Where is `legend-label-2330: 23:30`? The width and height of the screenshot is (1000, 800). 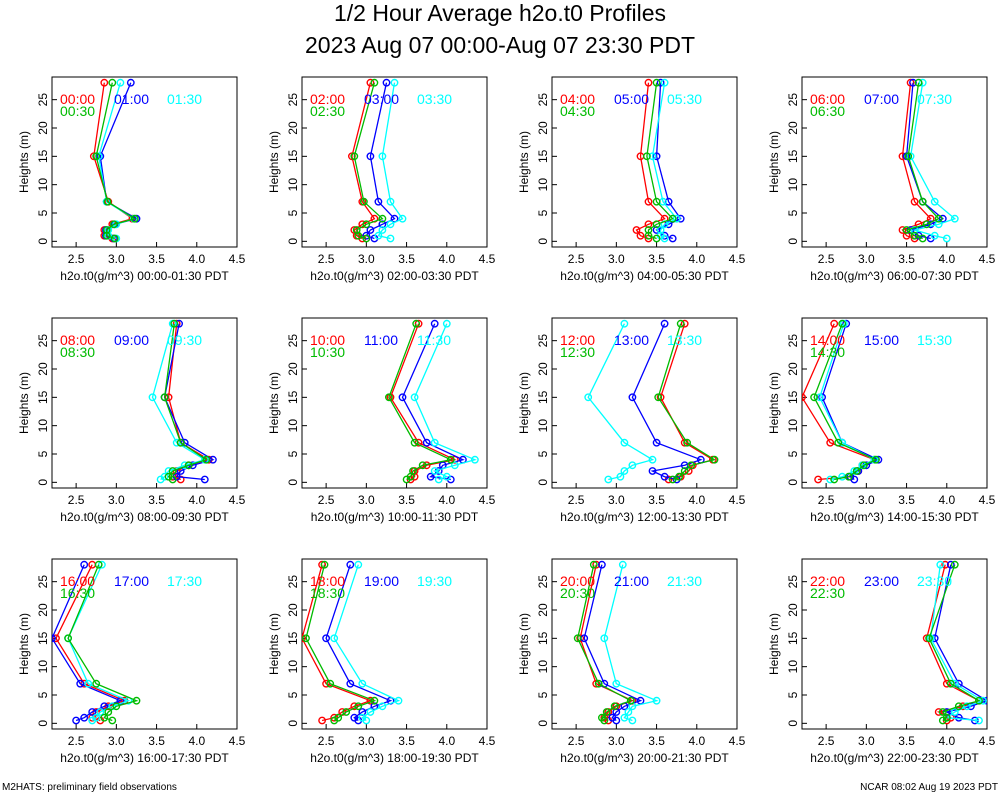 legend-label-2330: 23:30 is located at coordinates (934, 581).